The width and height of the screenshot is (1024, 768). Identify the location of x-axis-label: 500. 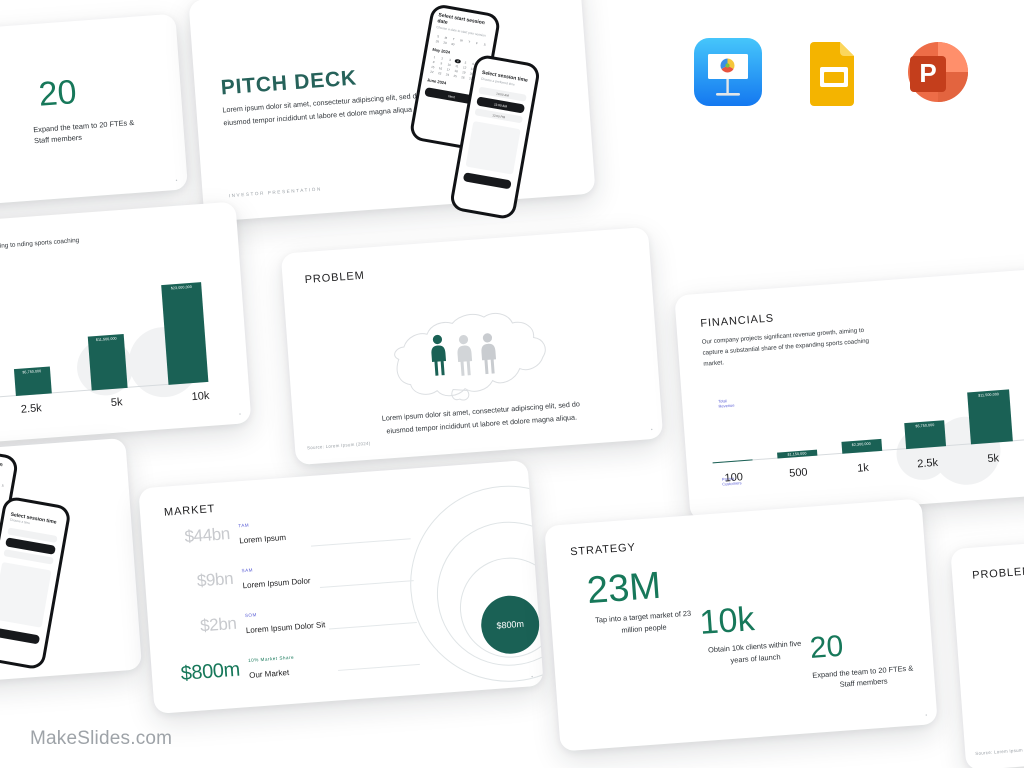
(798, 473).